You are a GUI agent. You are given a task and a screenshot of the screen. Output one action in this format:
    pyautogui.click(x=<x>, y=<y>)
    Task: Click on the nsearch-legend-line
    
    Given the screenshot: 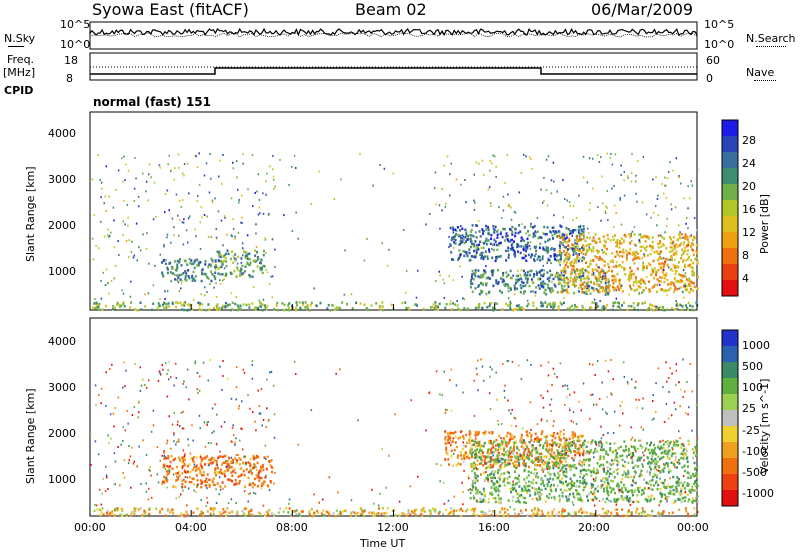 What is the action you would take?
    pyautogui.click(x=771, y=46)
    